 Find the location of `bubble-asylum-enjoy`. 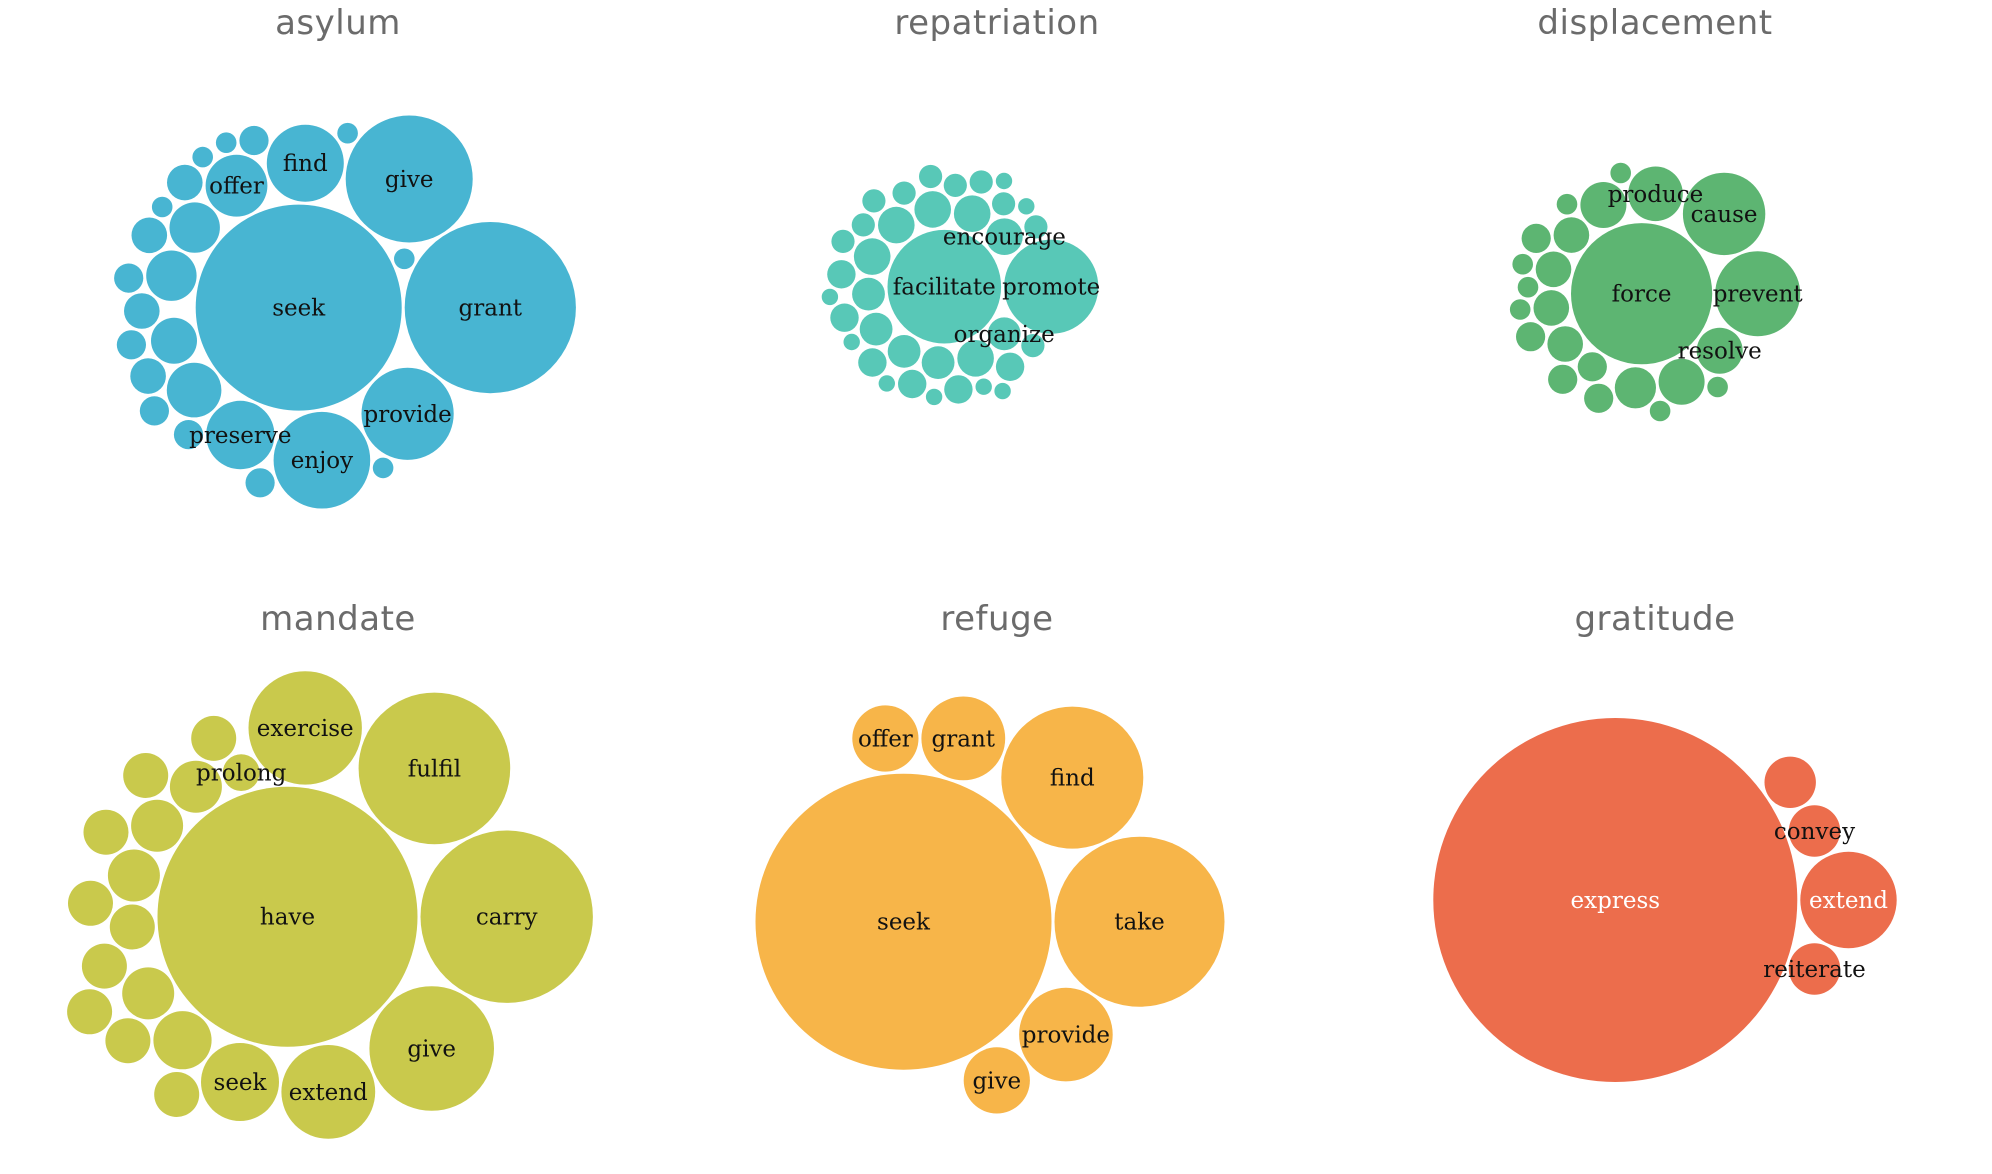

bubble-asylum-enjoy is located at coordinates (322, 460).